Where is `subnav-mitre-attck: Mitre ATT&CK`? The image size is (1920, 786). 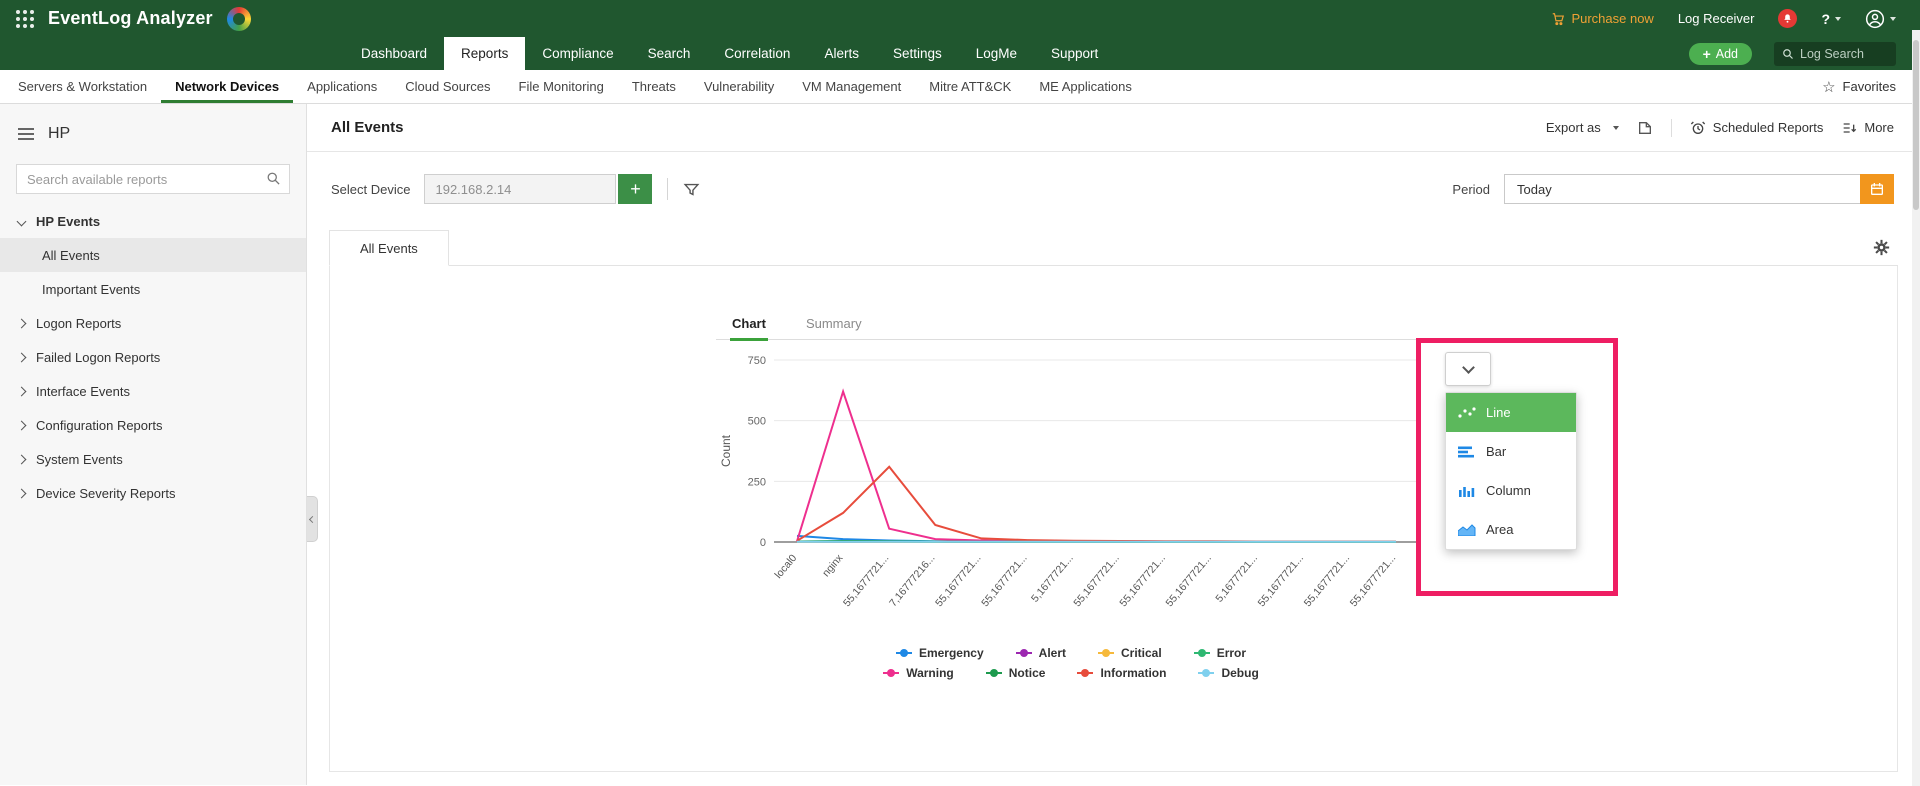
subnav-mitre-attck: Mitre ATT&CK is located at coordinates (970, 86).